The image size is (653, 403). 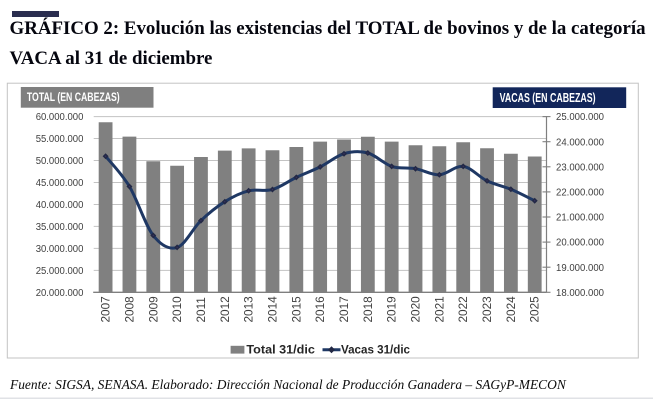 I want to click on svg-text: 2010, so click(x=177, y=309).